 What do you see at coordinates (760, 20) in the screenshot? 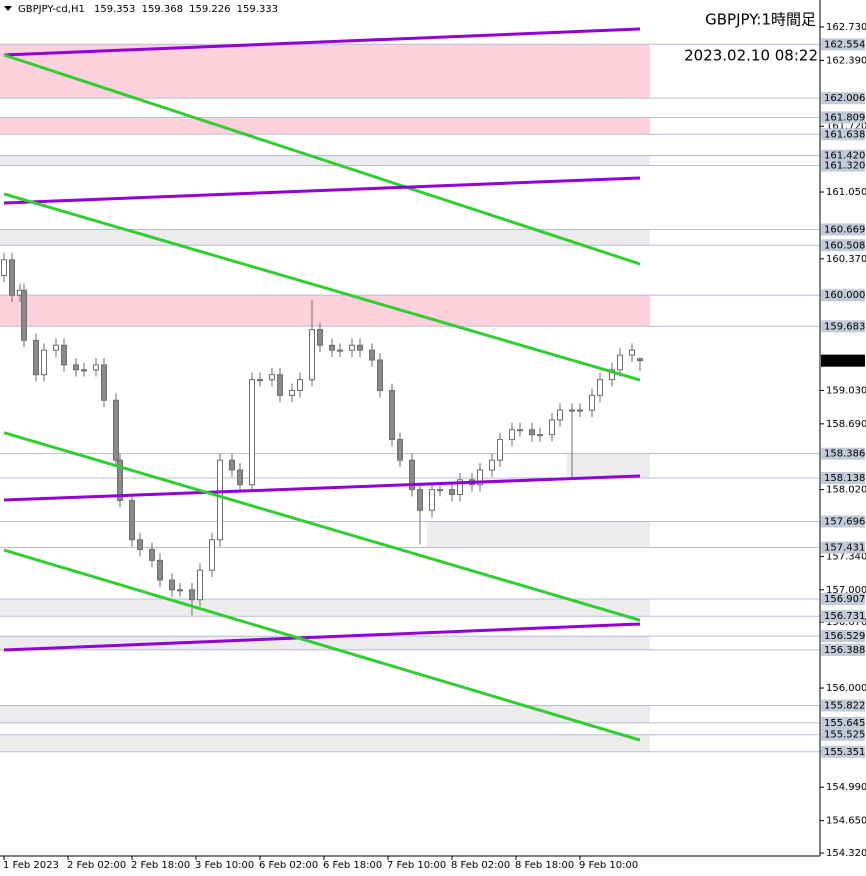
I see `chart-title: GBPJPY:1時間足` at bounding box center [760, 20].